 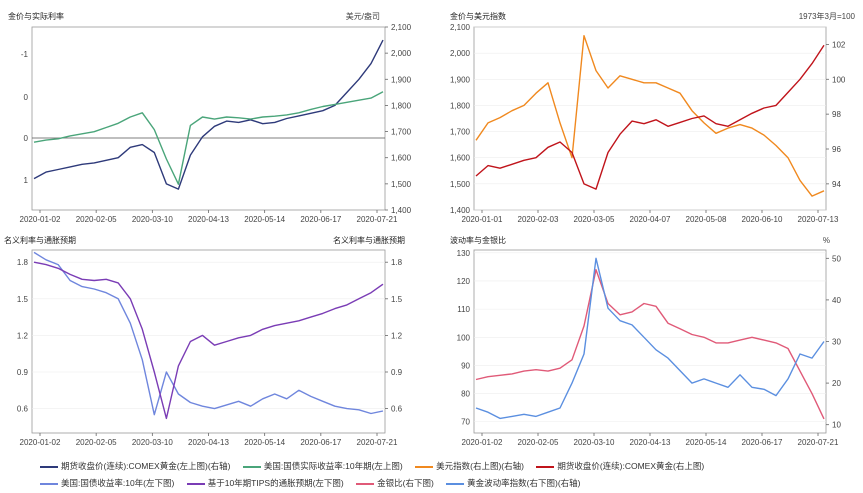 What do you see at coordinates (401, 105) in the screenshot?
I see `y-right-tick-label: 1,800` at bounding box center [401, 105].